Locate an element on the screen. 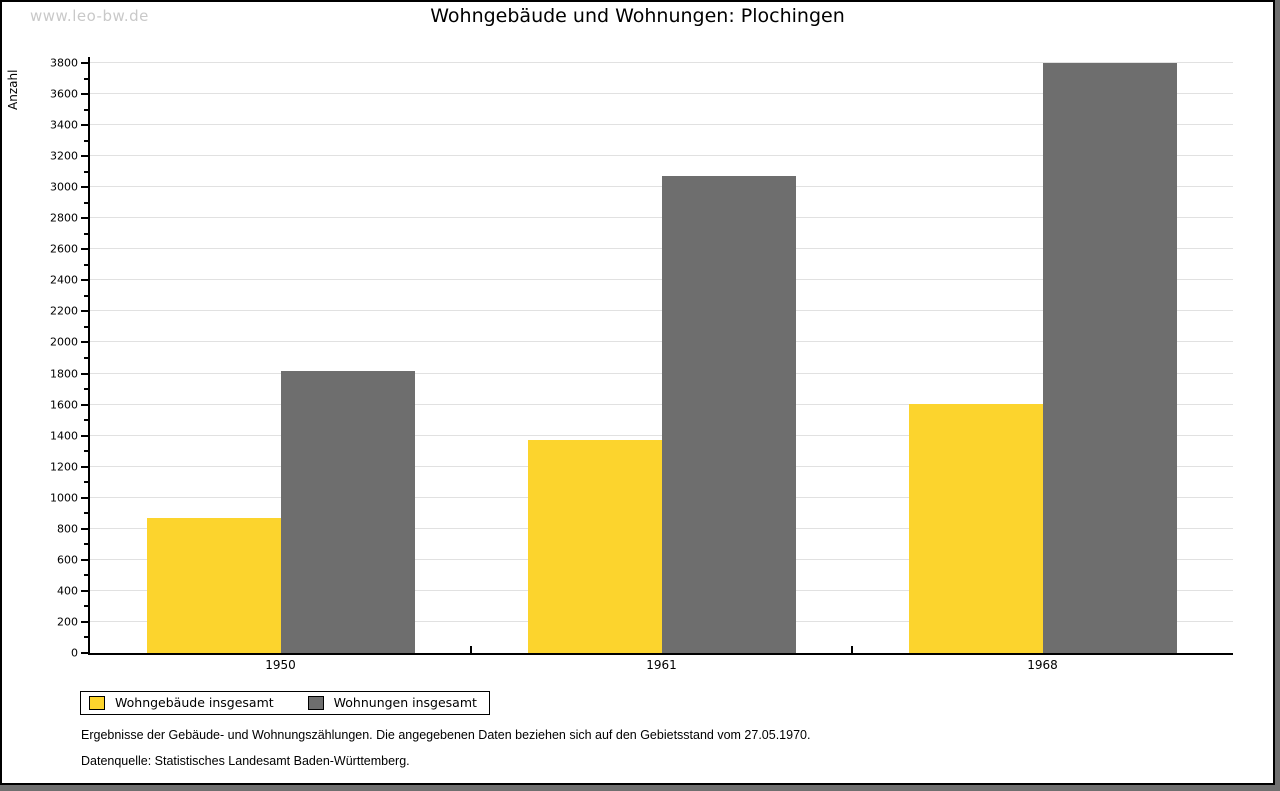 The image size is (1280, 791). y-tick-label: 0 is located at coordinates (74, 653).